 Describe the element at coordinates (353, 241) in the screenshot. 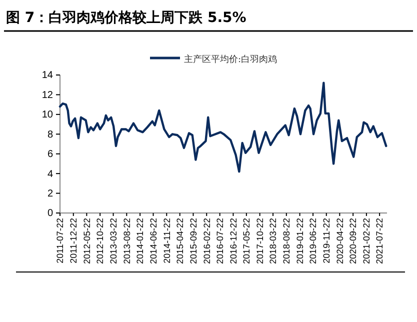

I see `x-tick-label: 2020-09-22` at that location.